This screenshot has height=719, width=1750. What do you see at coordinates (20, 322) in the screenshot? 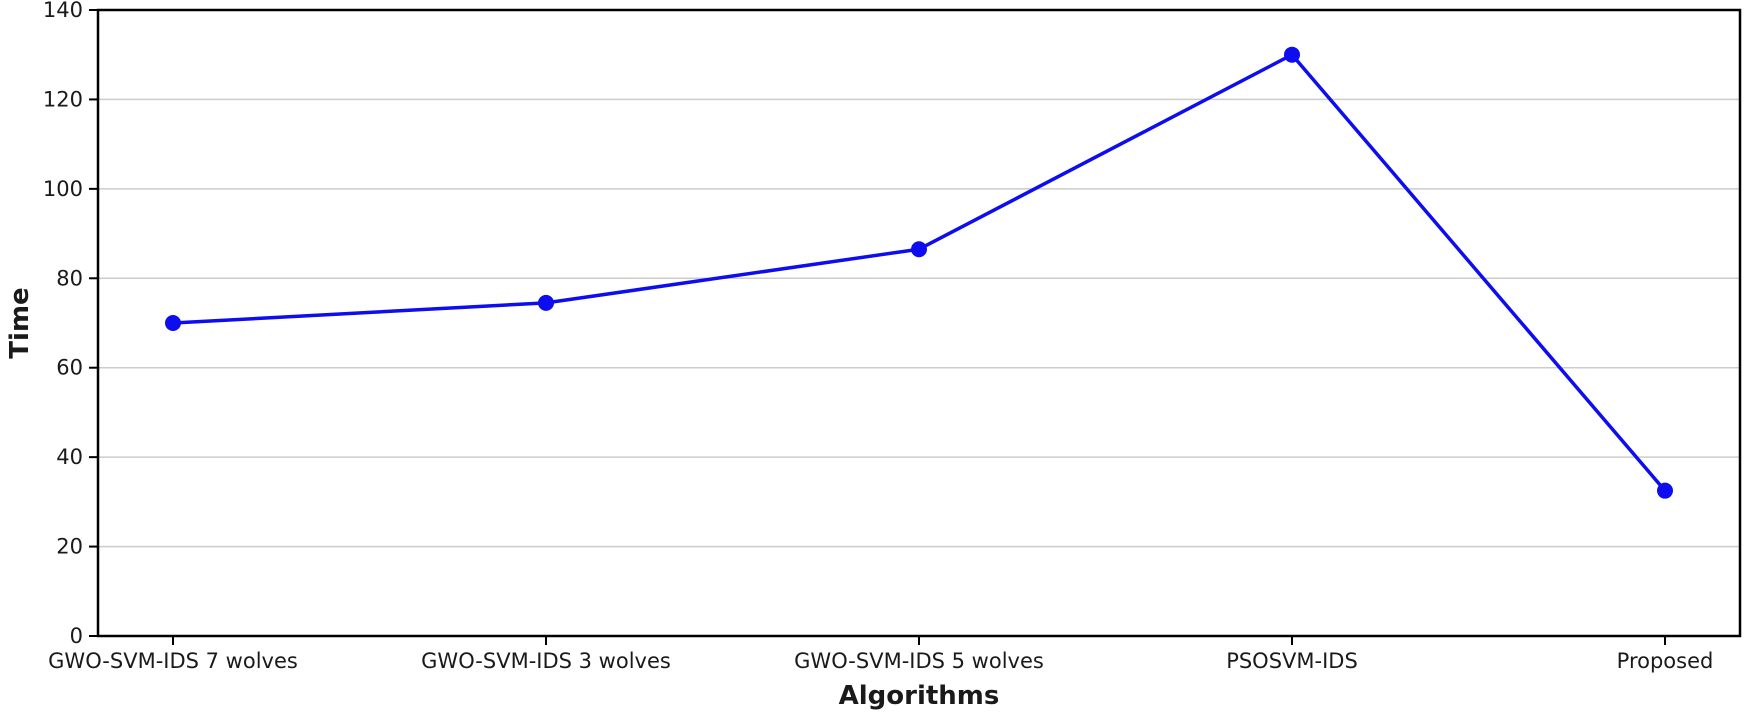
I see `y-axis-title: Time` at bounding box center [20, 322].